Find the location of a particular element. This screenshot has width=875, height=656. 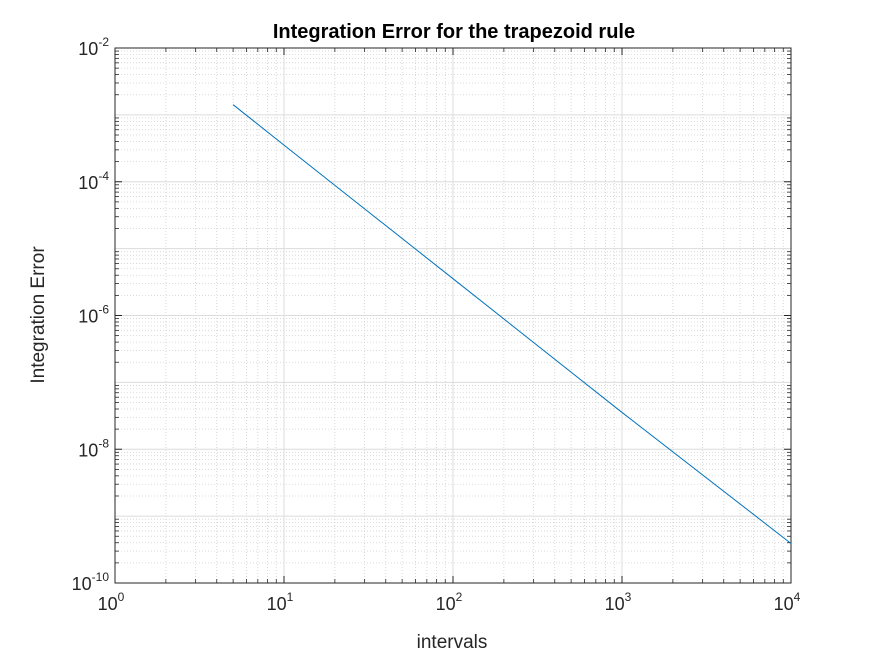

x-tick-label: 10² is located at coordinates (449, 602).